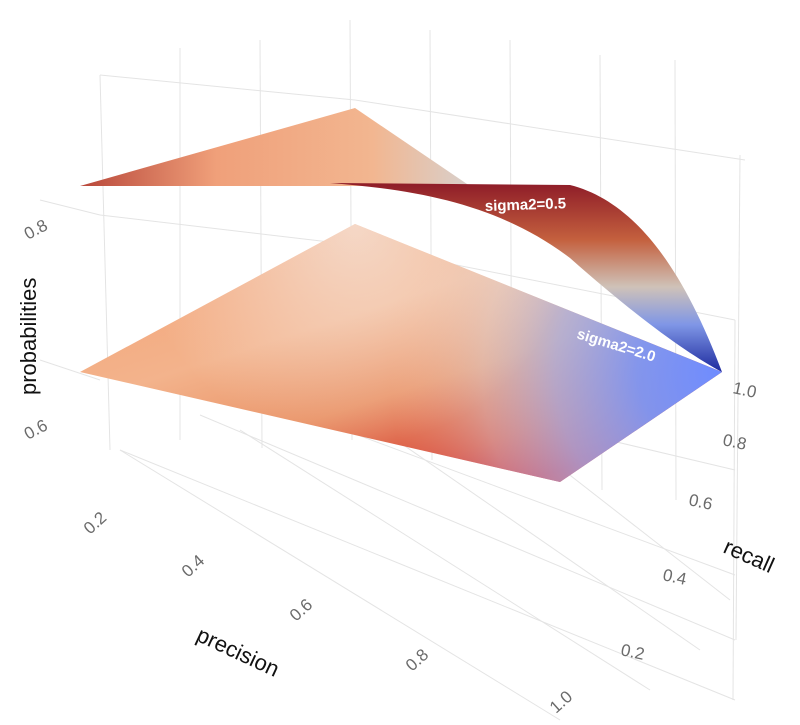 This screenshot has height=725, width=800. I want to click on y-tick-label: 0.8, so click(734, 441).